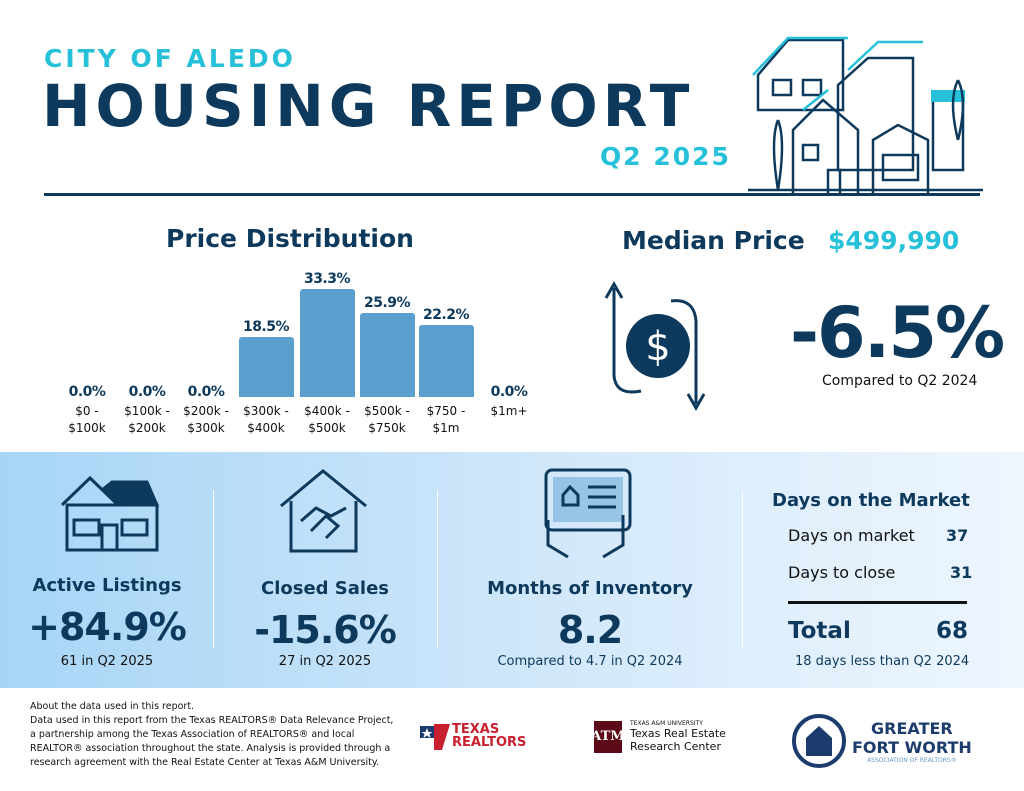 The height and width of the screenshot is (791, 1024). What do you see at coordinates (323, 511) in the screenshot?
I see `handshake-house-icon` at bounding box center [323, 511].